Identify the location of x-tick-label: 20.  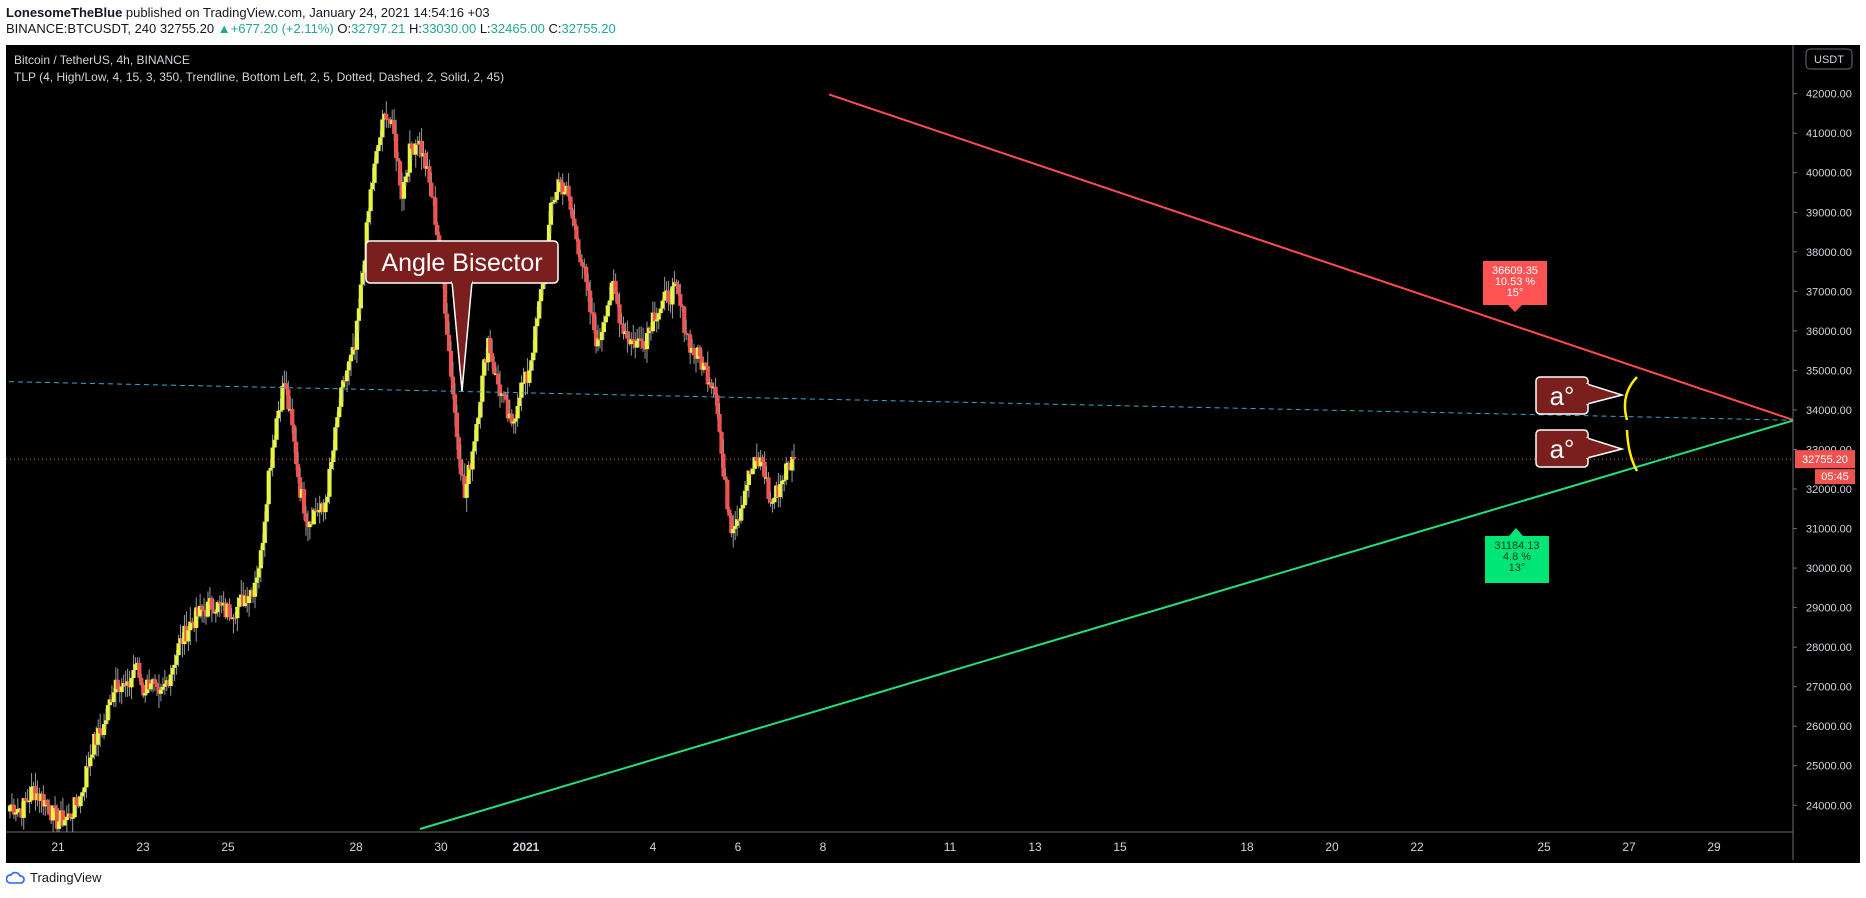
(1332, 847).